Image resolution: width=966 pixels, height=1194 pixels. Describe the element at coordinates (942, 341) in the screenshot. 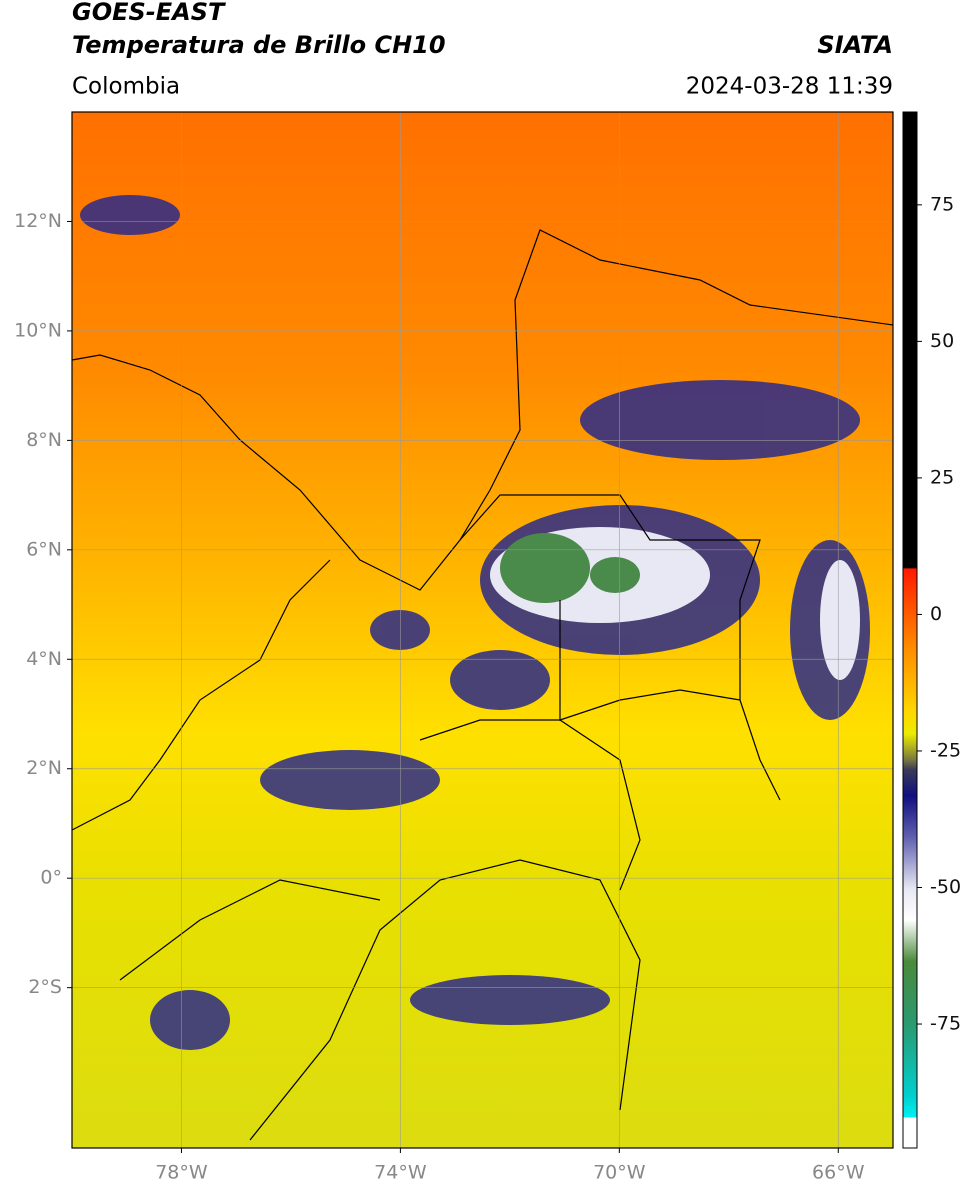

I see `colorbar-tick-label: 50` at that location.